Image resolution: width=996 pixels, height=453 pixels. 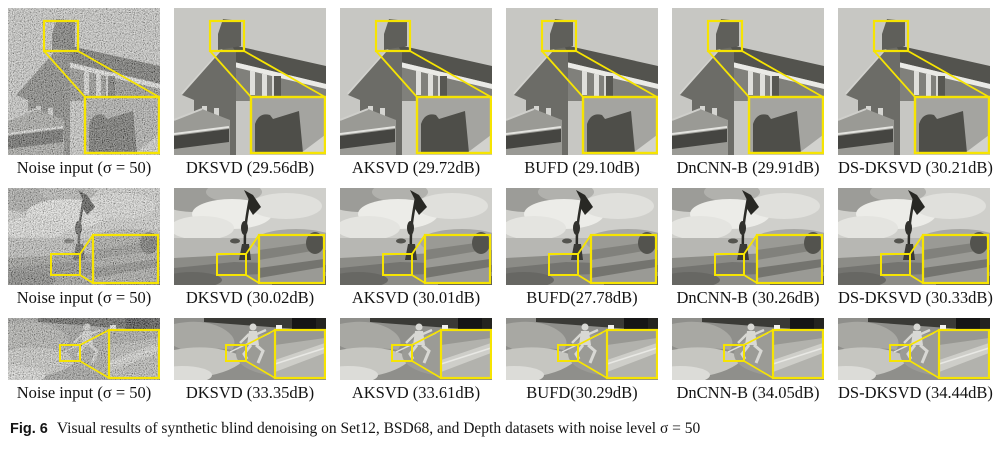 I want to click on figure-panel: DKSVD (30.02dB), so click(x=250, y=247).